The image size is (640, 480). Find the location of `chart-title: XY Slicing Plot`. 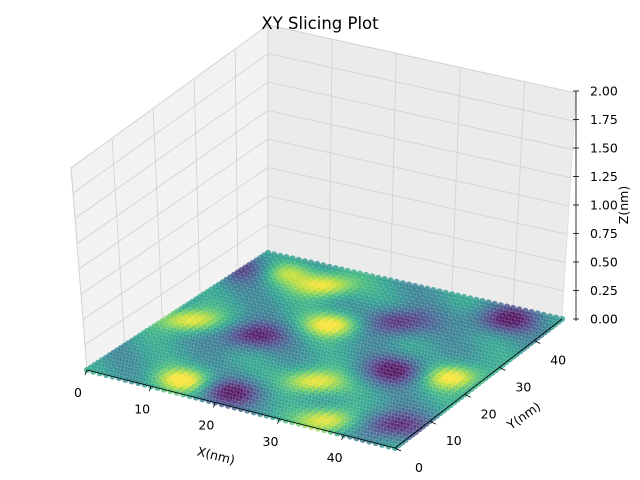

chart-title: XY Slicing Plot is located at coordinates (320, 23).